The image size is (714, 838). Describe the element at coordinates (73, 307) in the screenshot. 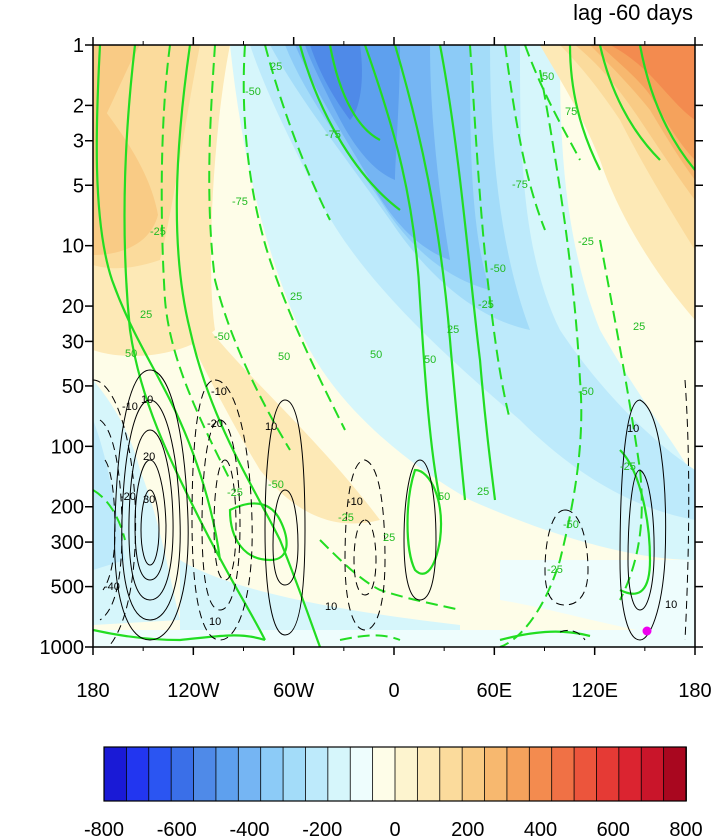

I see `y-tick-label: 20` at that location.